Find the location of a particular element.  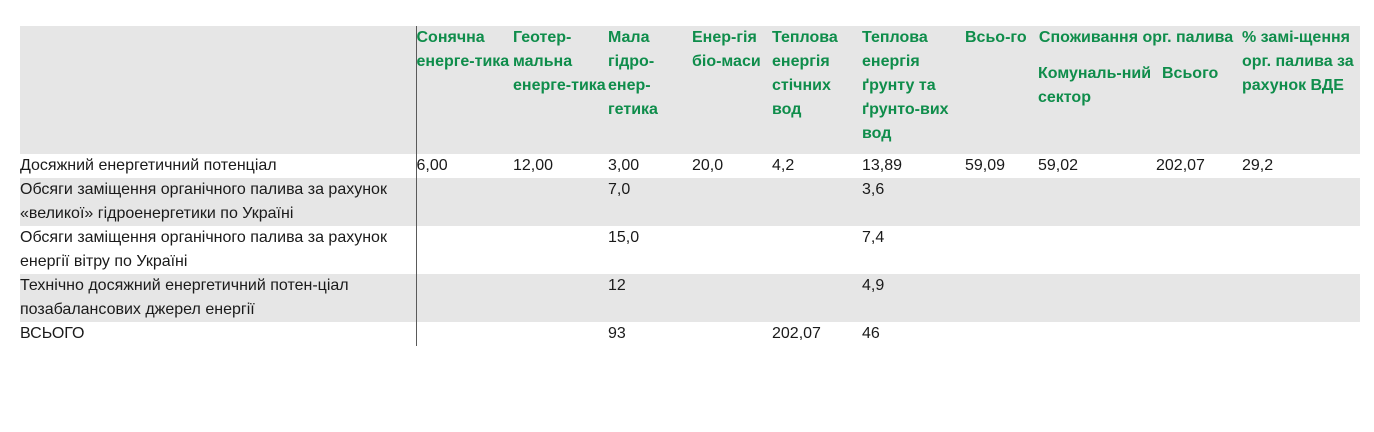

subheader-total: Всього is located at coordinates (1190, 73).